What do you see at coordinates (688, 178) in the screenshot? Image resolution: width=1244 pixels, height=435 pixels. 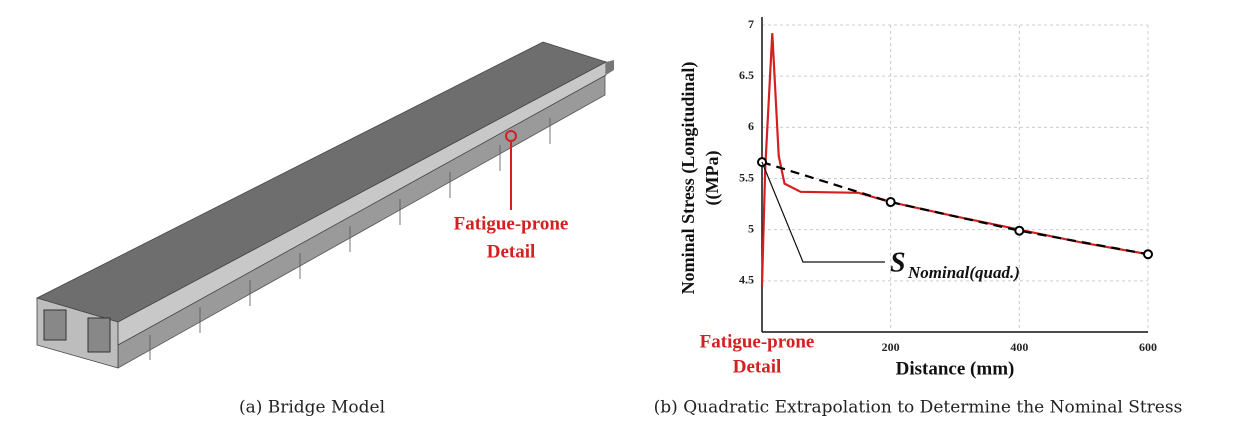 I see `y-axis-label: Nominal Stress (Longitudinal)` at bounding box center [688, 178].